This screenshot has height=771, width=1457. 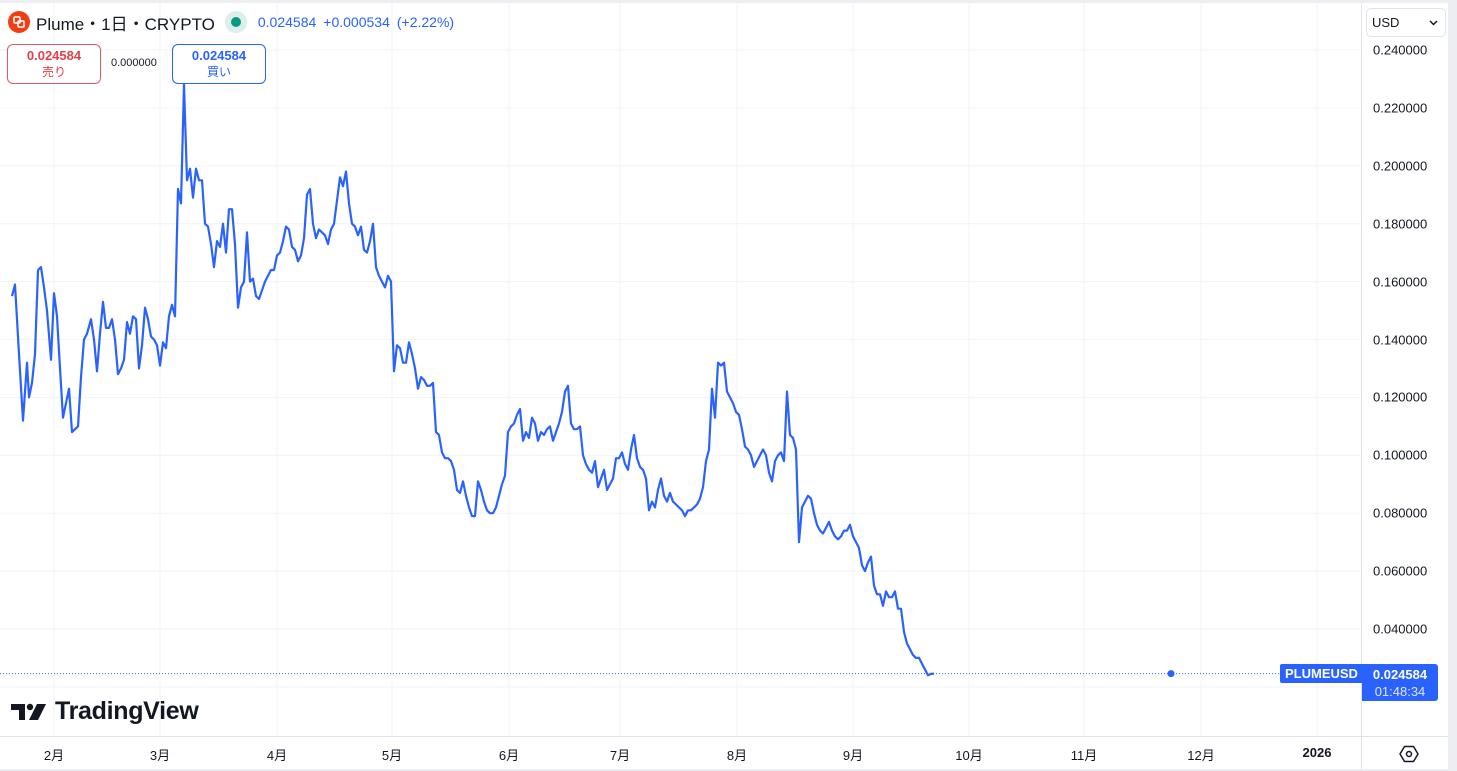 What do you see at coordinates (219, 64) in the screenshot?
I see `buy-button: 0.024584 買い` at bounding box center [219, 64].